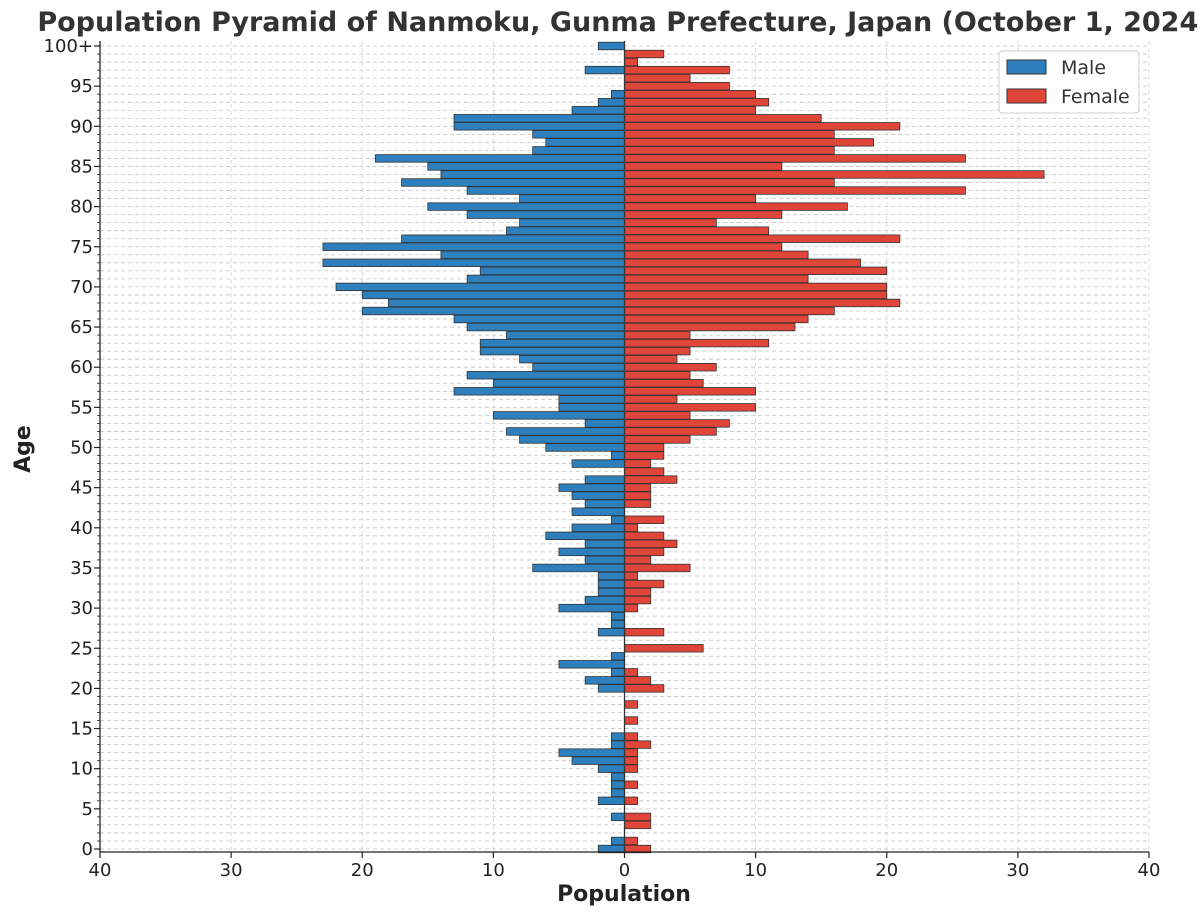 The image size is (1200, 918). I want to click on x-tick-label: 40, so click(100, 870).